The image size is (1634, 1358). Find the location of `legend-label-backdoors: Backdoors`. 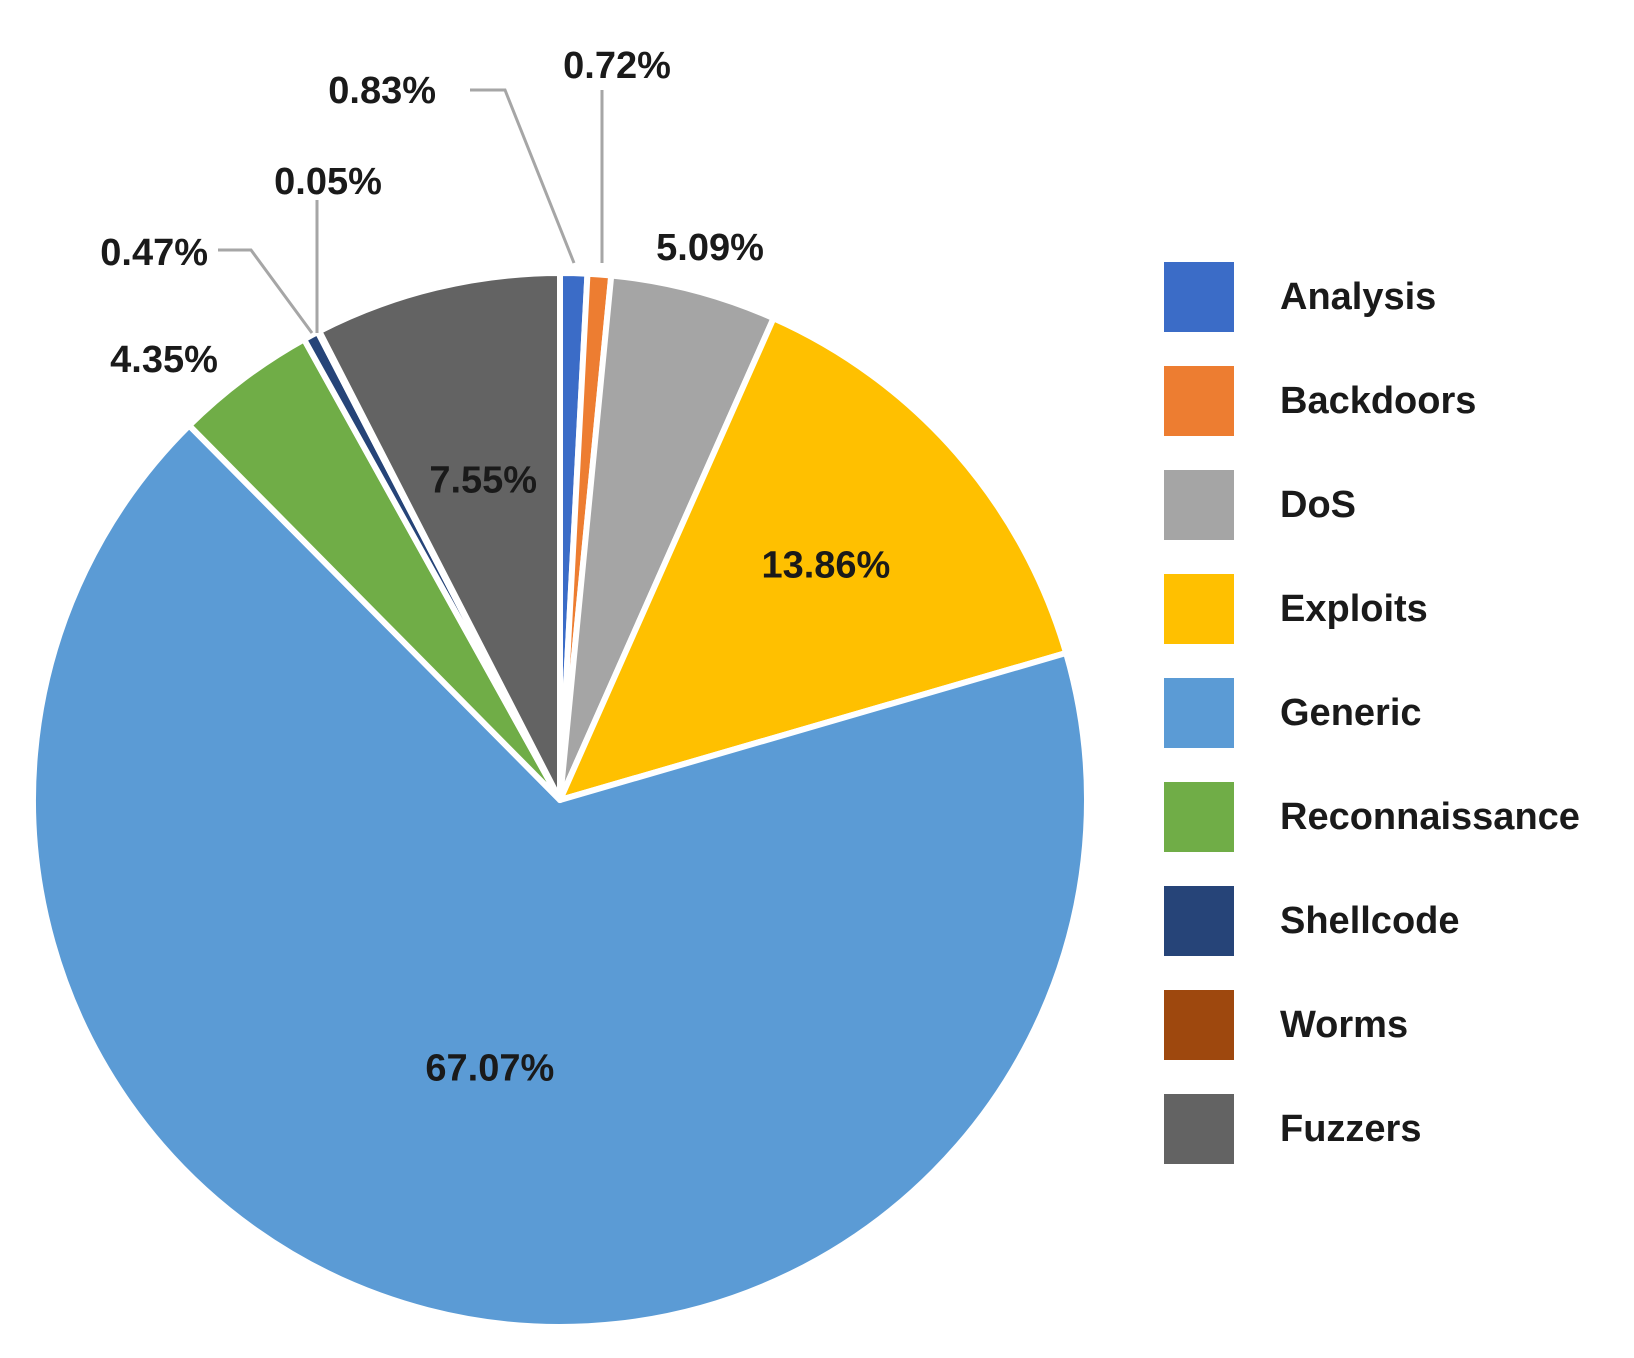

legend-label-backdoors: Backdoors is located at coordinates (1378, 400).